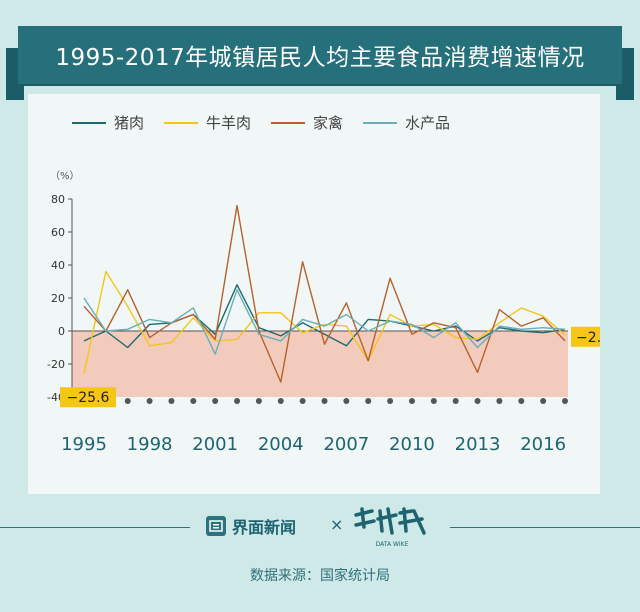 Image resolution: width=640 pixels, height=612 pixels. What do you see at coordinates (328, 123) in the screenshot?
I see `legend-label-poultry: 家禽` at bounding box center [328, 123].